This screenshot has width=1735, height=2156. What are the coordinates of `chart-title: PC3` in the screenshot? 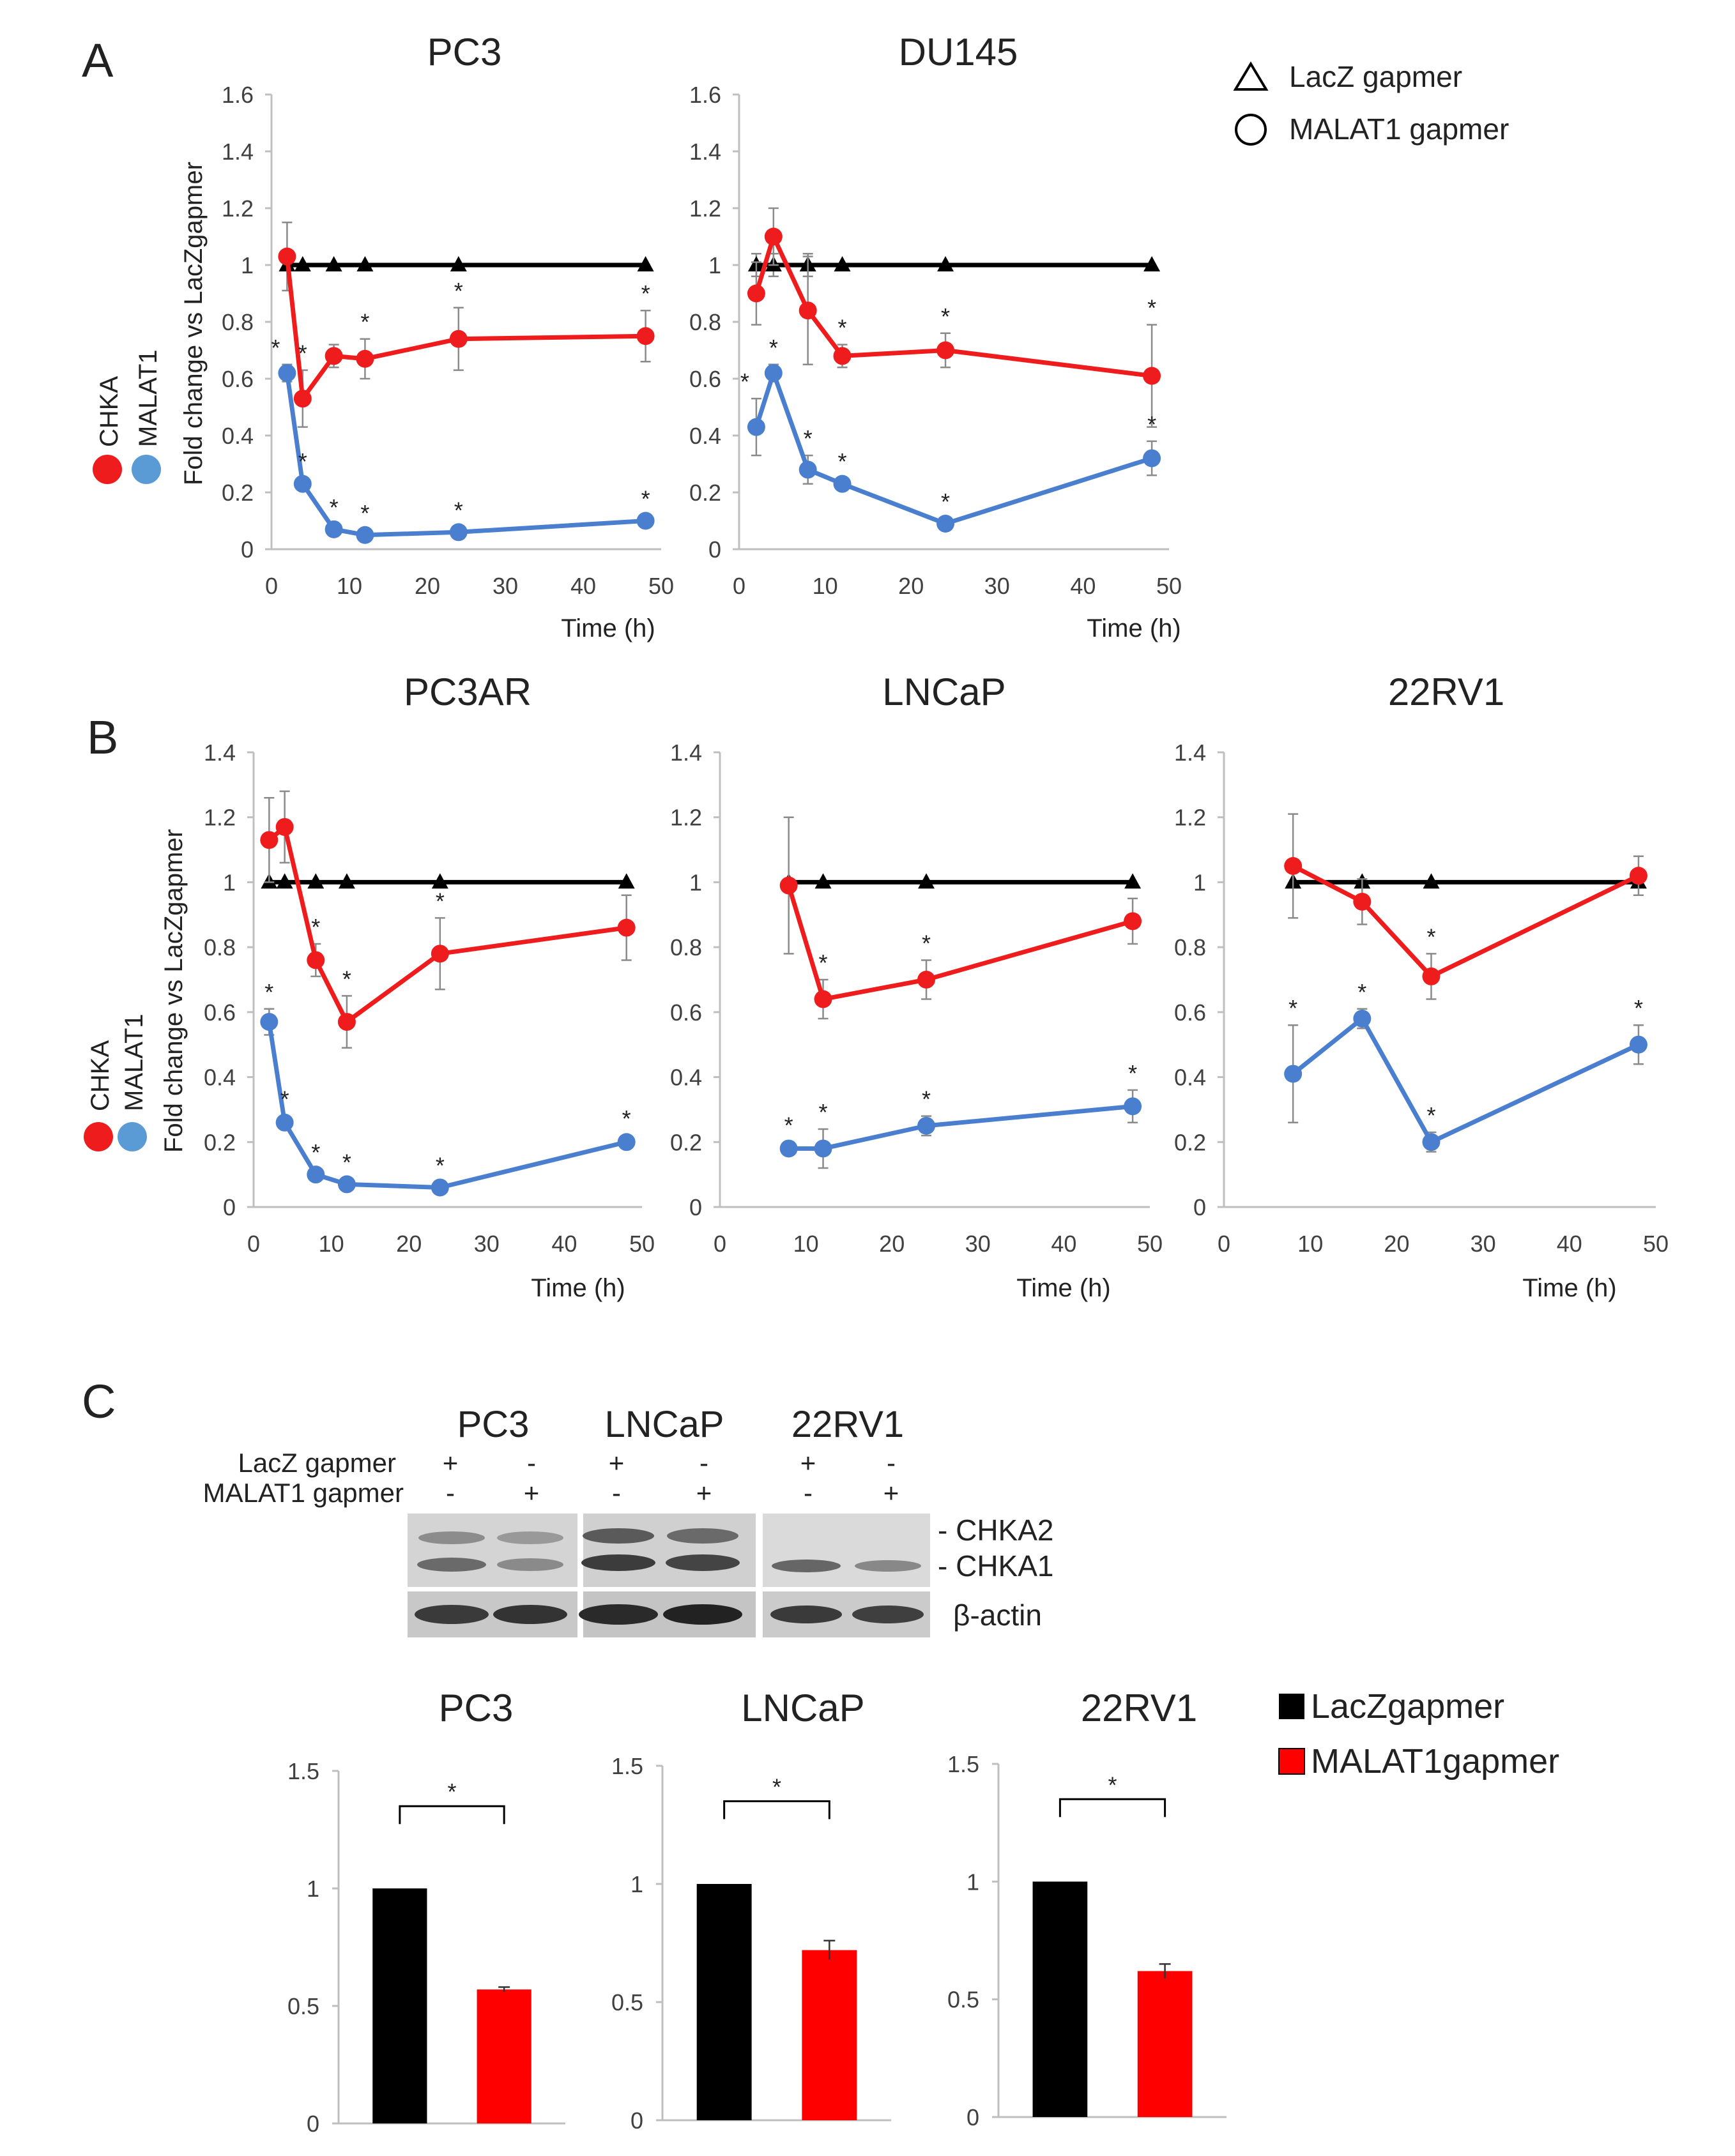 It's located at (476, 1708).